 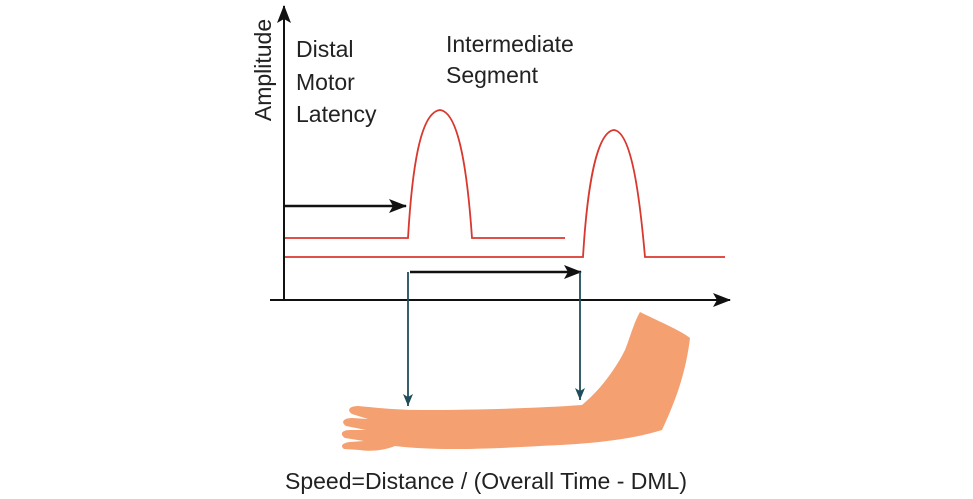 I want to click on trace-proximal, so click(x=505, y=193).